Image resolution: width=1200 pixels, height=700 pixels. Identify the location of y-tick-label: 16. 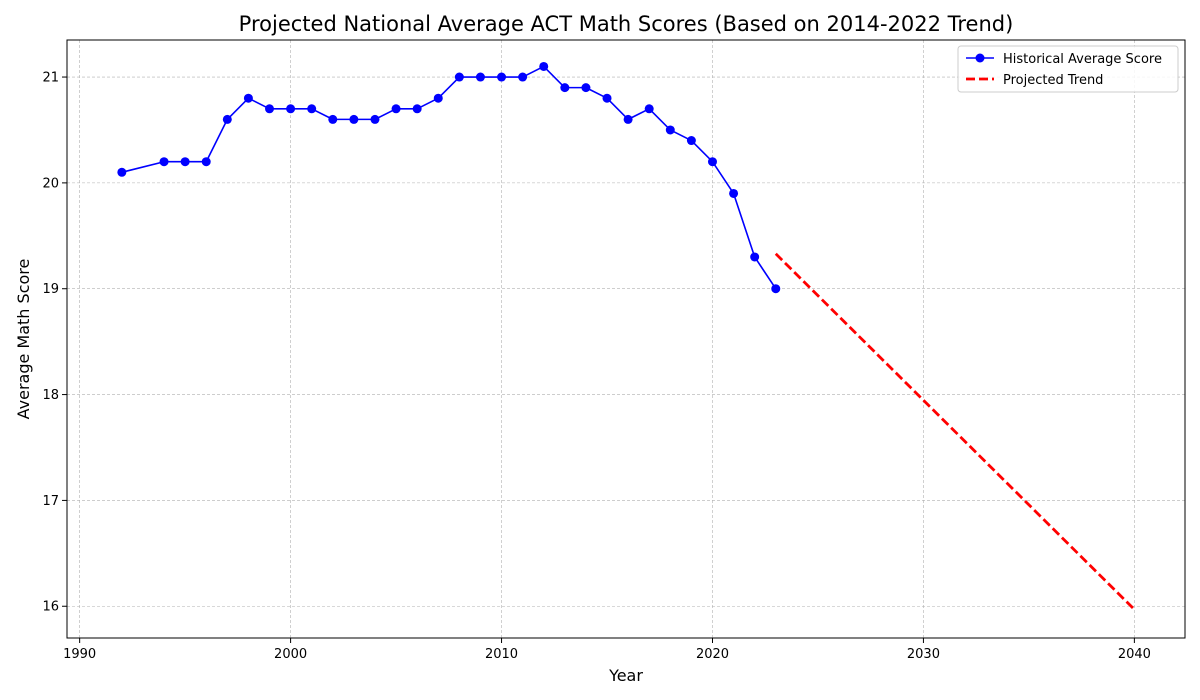
(50, 607).